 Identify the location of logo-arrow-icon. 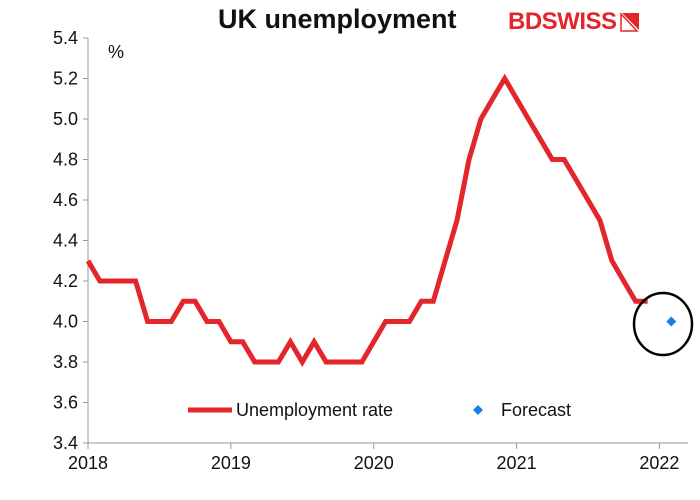
(629, 22).